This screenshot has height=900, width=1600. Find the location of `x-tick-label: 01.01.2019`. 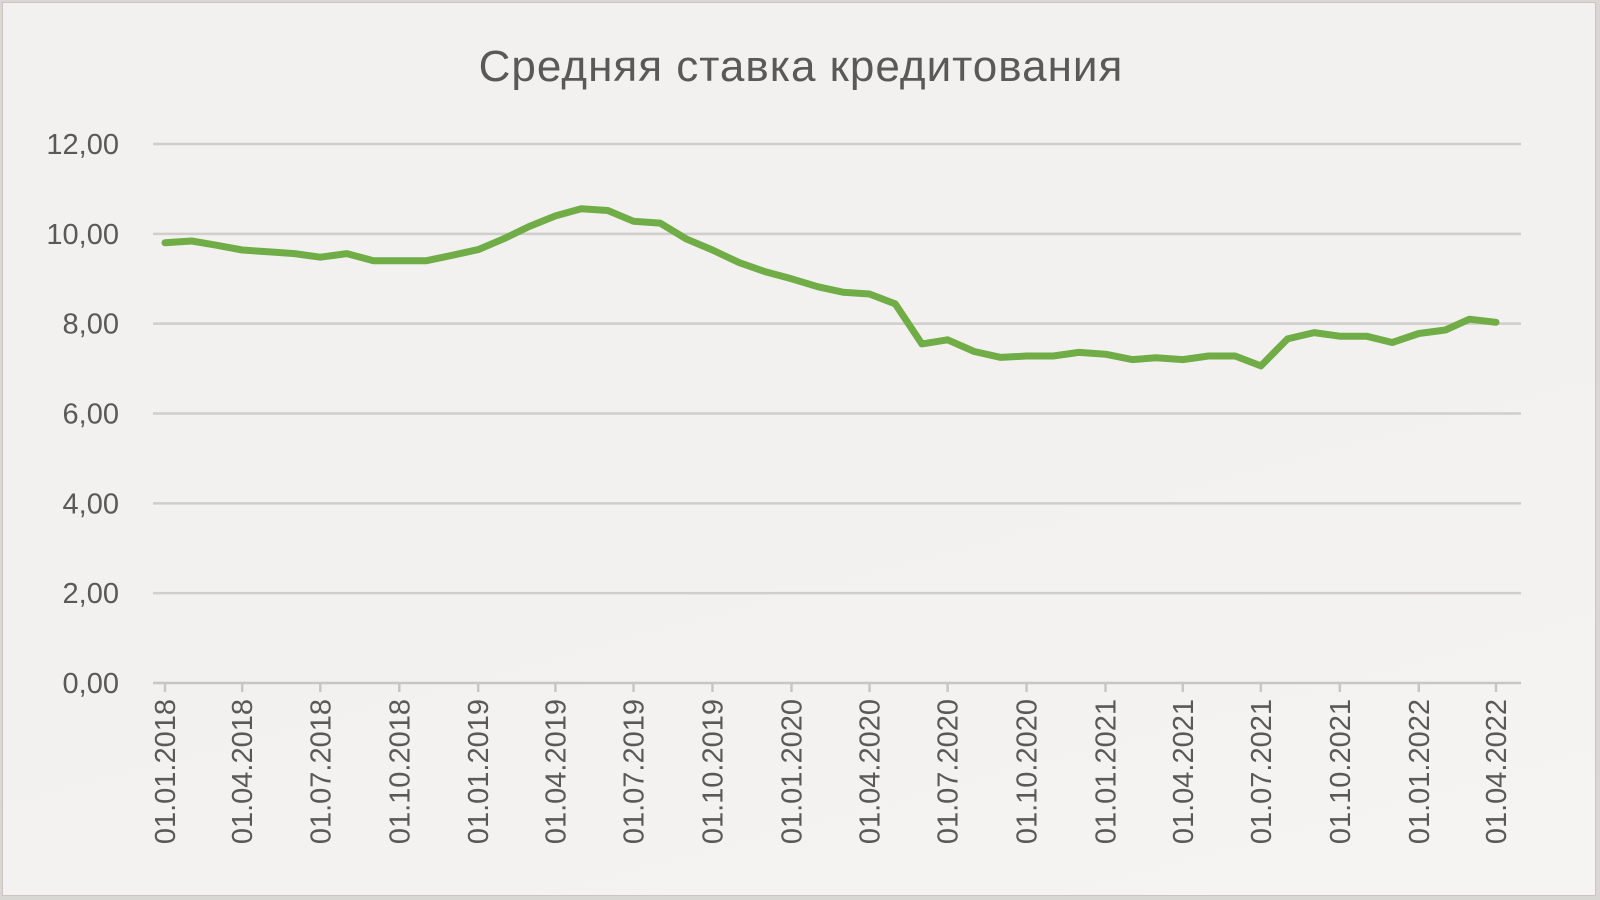

x-tick-label: 01.01.2019 is located at coordinates (479, 771).